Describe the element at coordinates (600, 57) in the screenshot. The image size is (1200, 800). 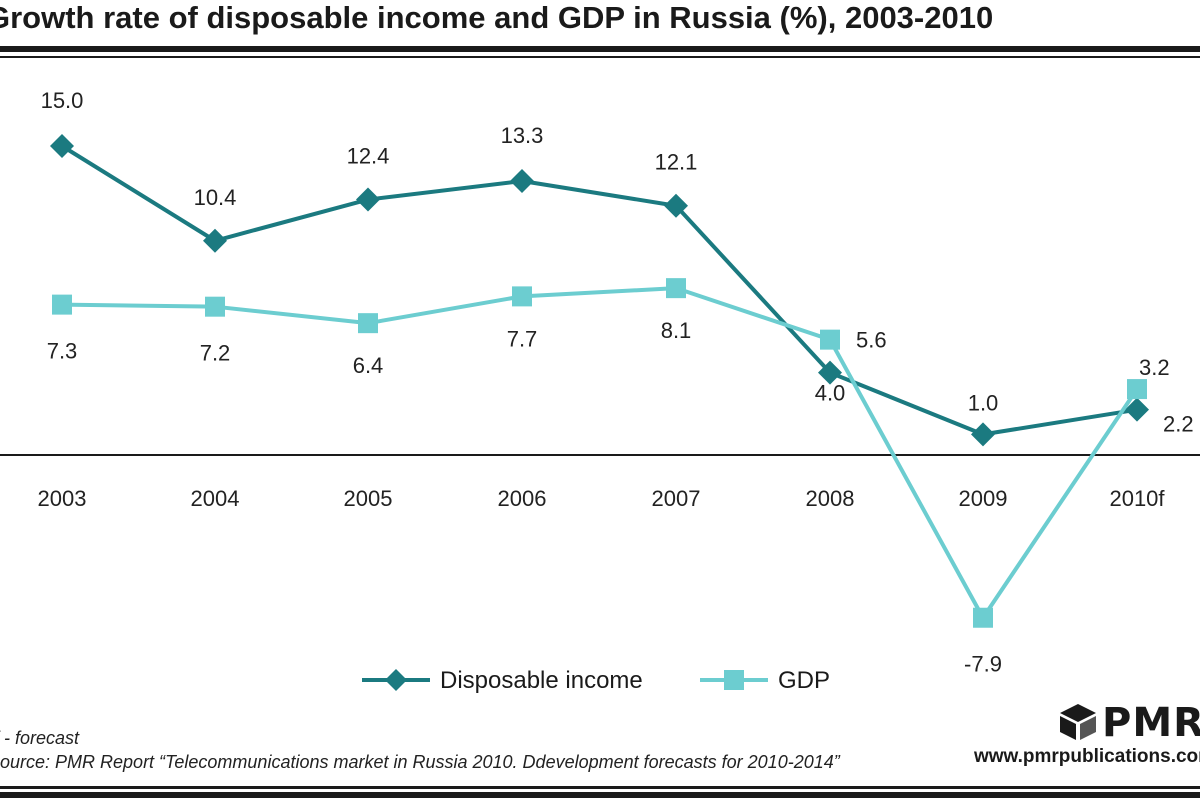
I see `title-rule-thin` at that location.